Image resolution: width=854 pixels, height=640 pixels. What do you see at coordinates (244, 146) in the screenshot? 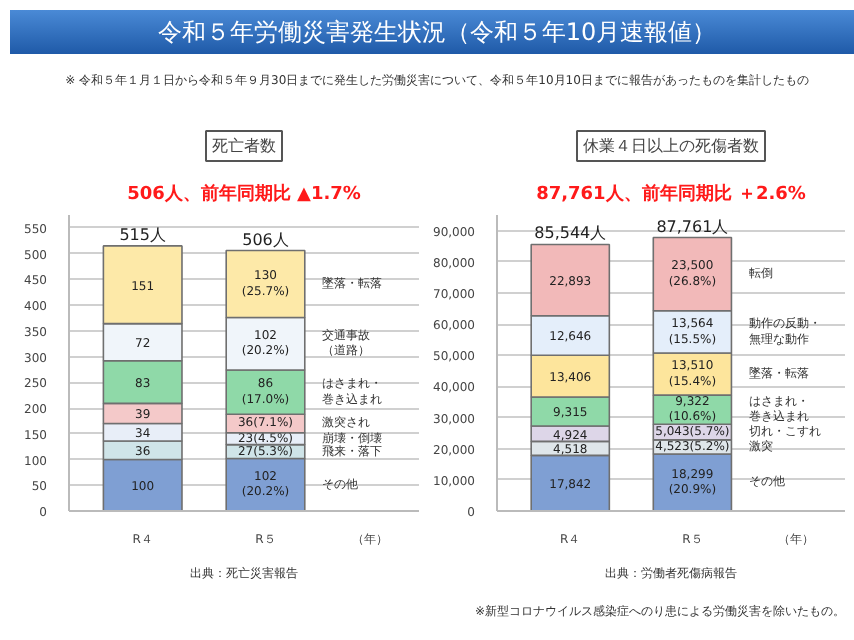
I see `chart-title: 死亡者数` at bounding box center [244, 146].